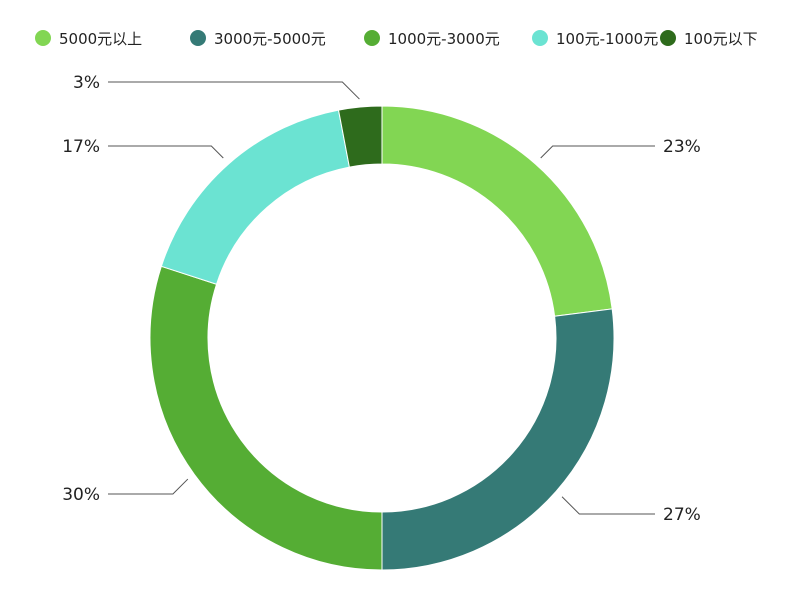 The height and width of the screenshot is (601, 800). I want to click on legend-label: 3000元-5000元, so click(270, 39).